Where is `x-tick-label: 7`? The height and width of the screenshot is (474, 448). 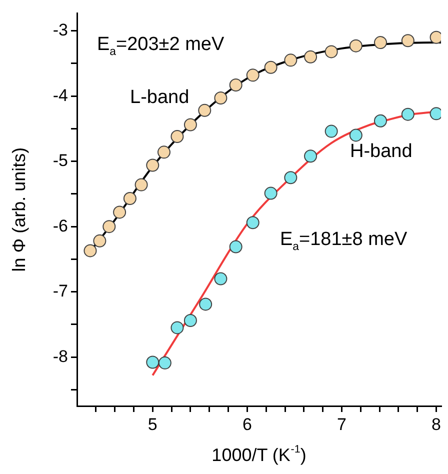
x-tick-label: 7 is located at coordinates (341, 424).